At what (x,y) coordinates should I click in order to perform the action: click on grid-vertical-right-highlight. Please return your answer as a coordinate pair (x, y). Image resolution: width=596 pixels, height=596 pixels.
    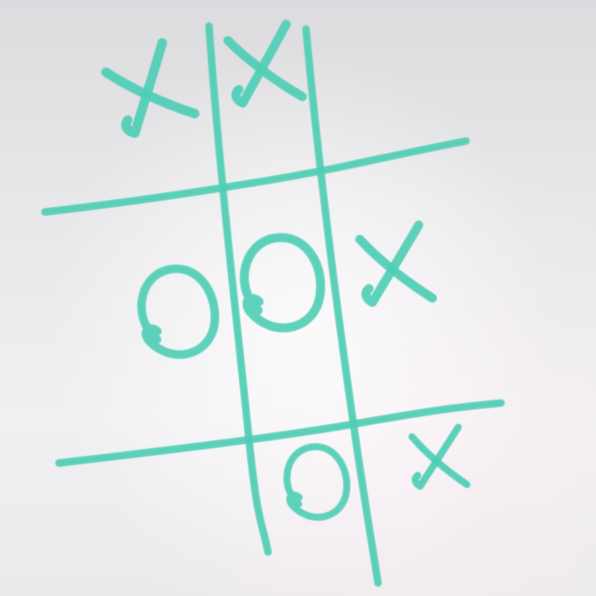
    Looking at the image, I should click on (342, 306).